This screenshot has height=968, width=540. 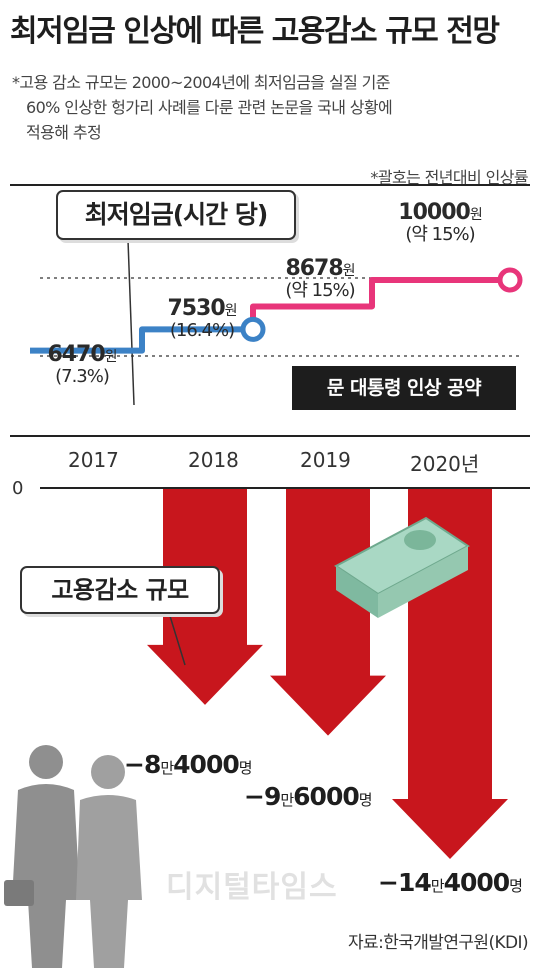 I want to click on method-note-line-2: 60% 인상한 헝가리 사례를 다룬 관련 논문을 국내 상황에, so click(x=209, y=107).